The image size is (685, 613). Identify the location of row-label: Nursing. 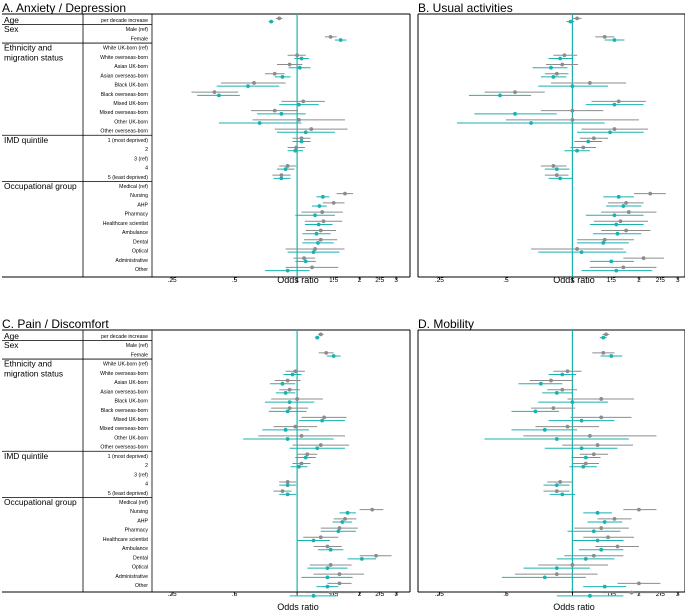
(139, 196).